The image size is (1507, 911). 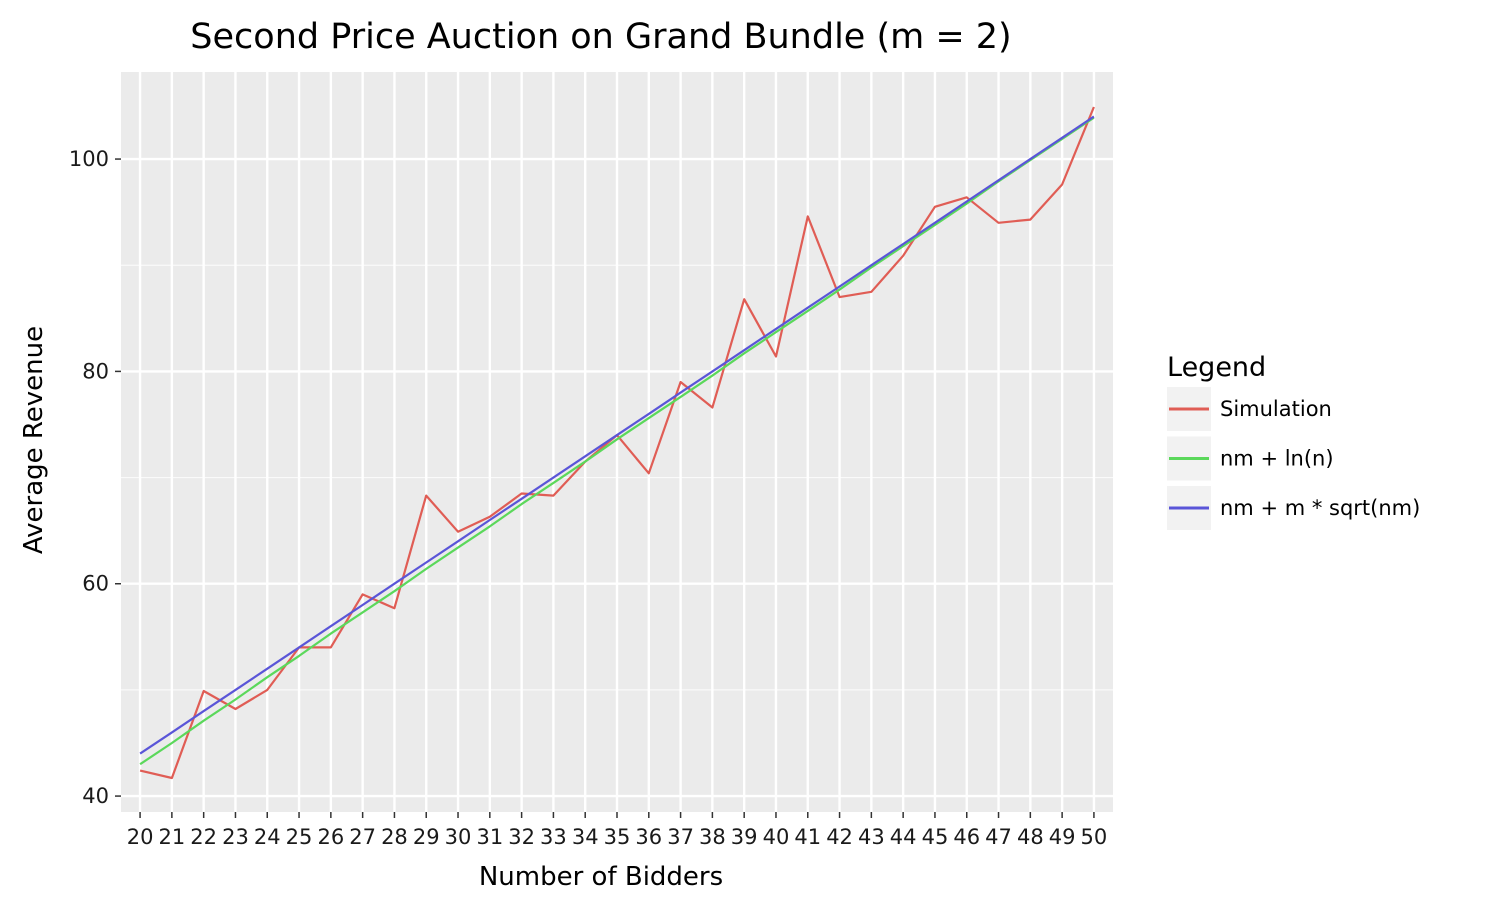 I want to click on x-tick-label: 49, so click(x=1062, y=837).